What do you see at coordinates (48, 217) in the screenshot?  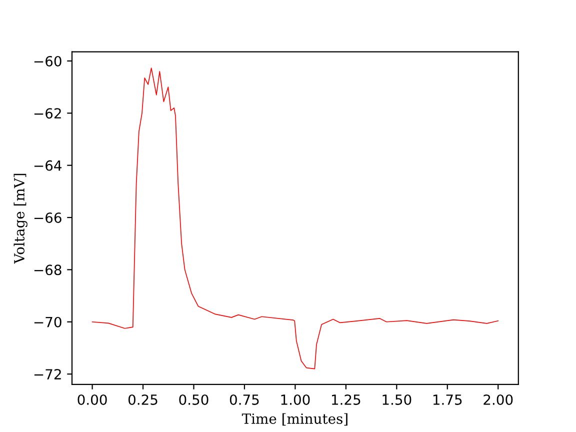 I see `y-tick-label: −66` at bounding box center [48, 217].